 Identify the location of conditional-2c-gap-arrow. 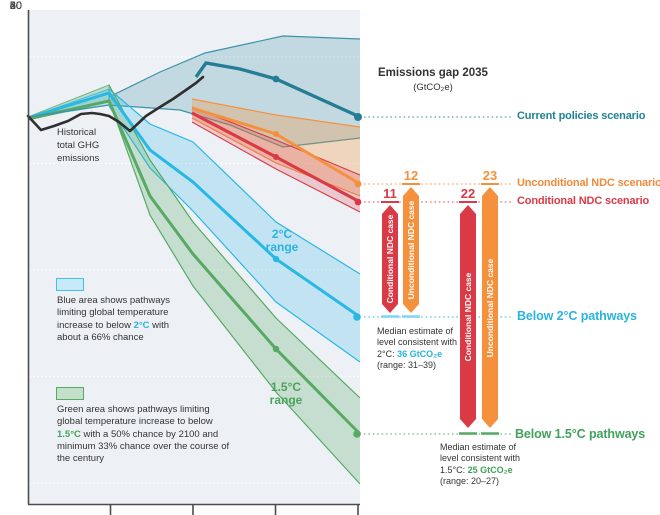
(390, 259).